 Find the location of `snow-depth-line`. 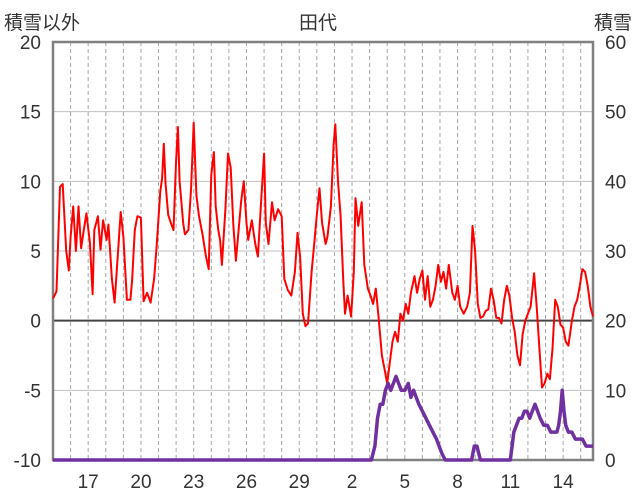

snow-depth-line is located at coordinates (323, 418).